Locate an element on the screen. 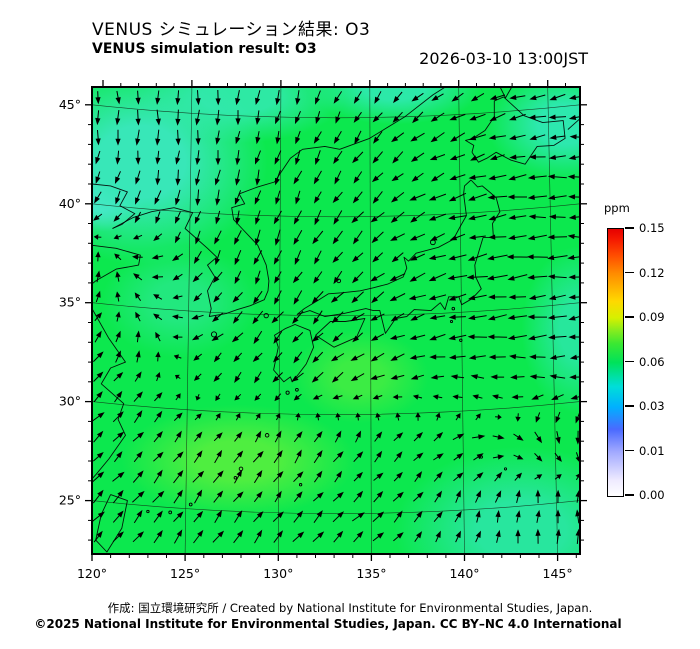 This screenshot has height=649, width=700. x-axis-label: 130° is located at coordinates (278, 573).